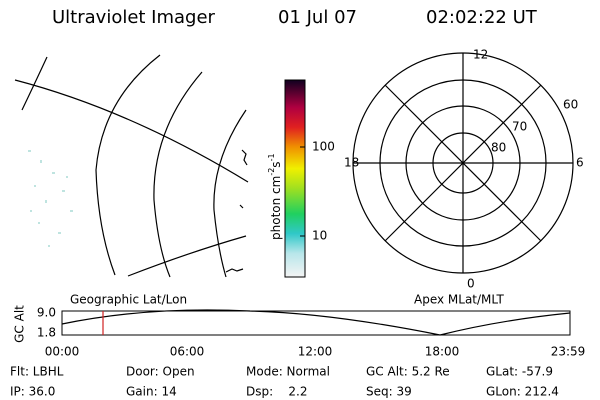 The image size is (600, 400). Describe the element at coordinates (459, 300) in the screenshot. I see `timeline-label: Apex MLat/MLT` at that location.